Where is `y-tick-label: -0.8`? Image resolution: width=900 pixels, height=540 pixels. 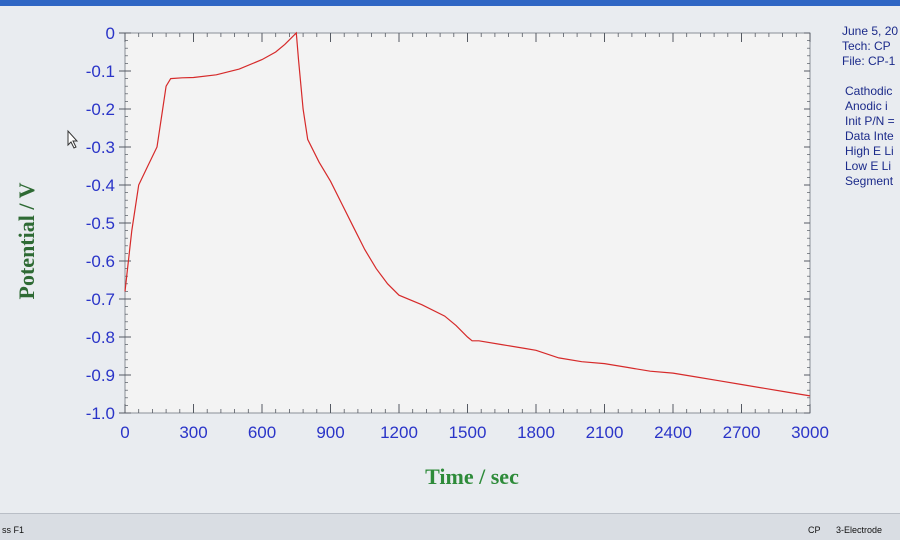
y-tick-label: -0.8 is located at coordinates (100, 337).